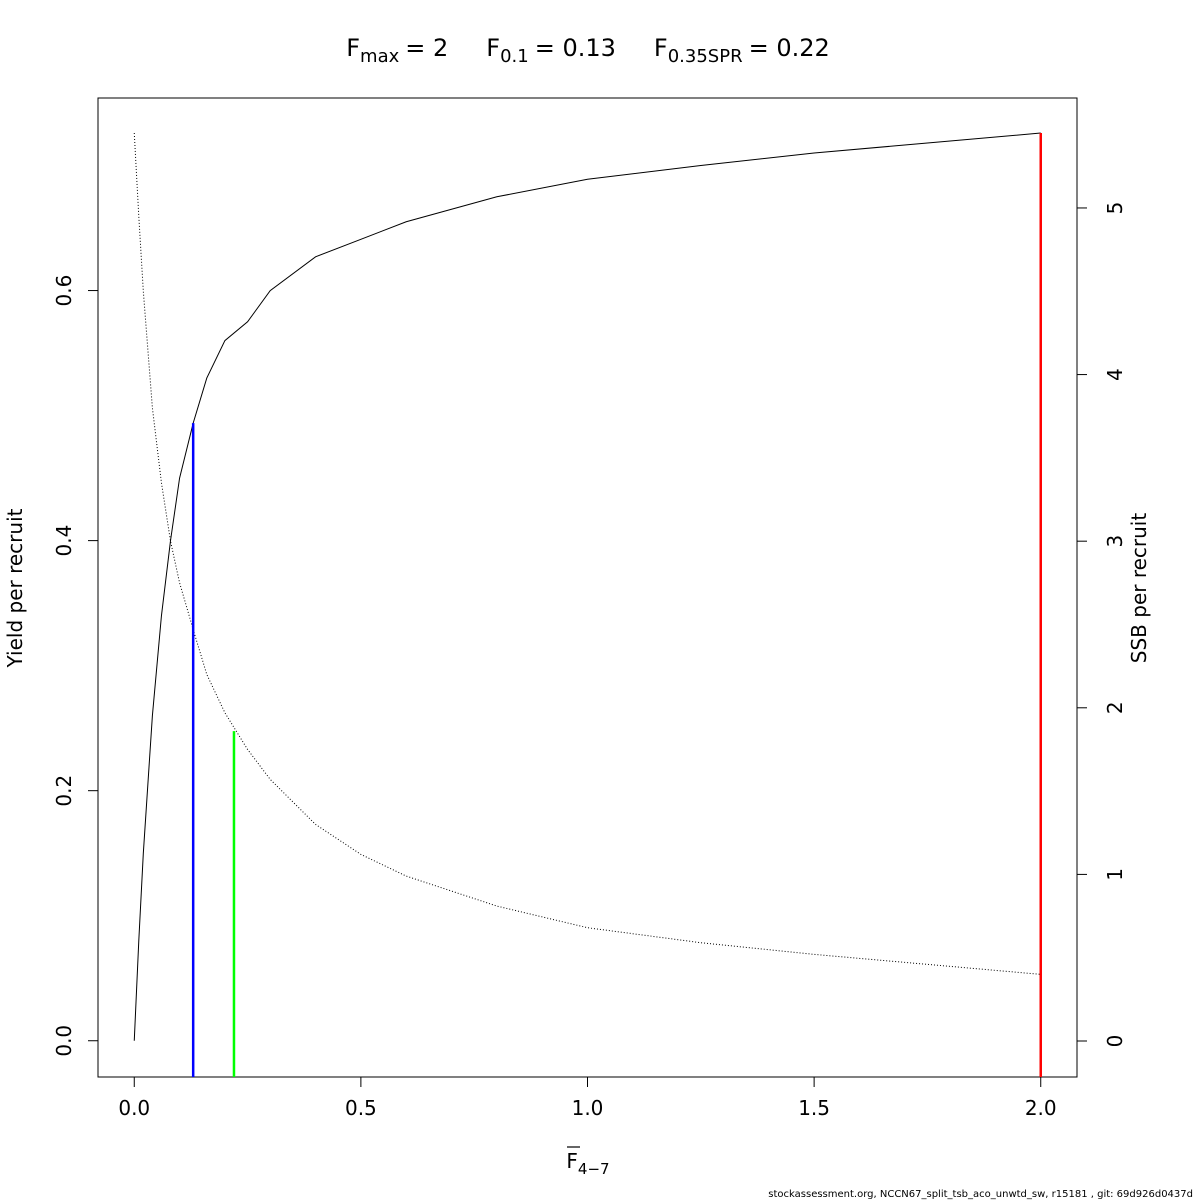  Describe the element at coordinates (1115, 707) in the screenshot. I see `y2-tick-label: 2` at that location.